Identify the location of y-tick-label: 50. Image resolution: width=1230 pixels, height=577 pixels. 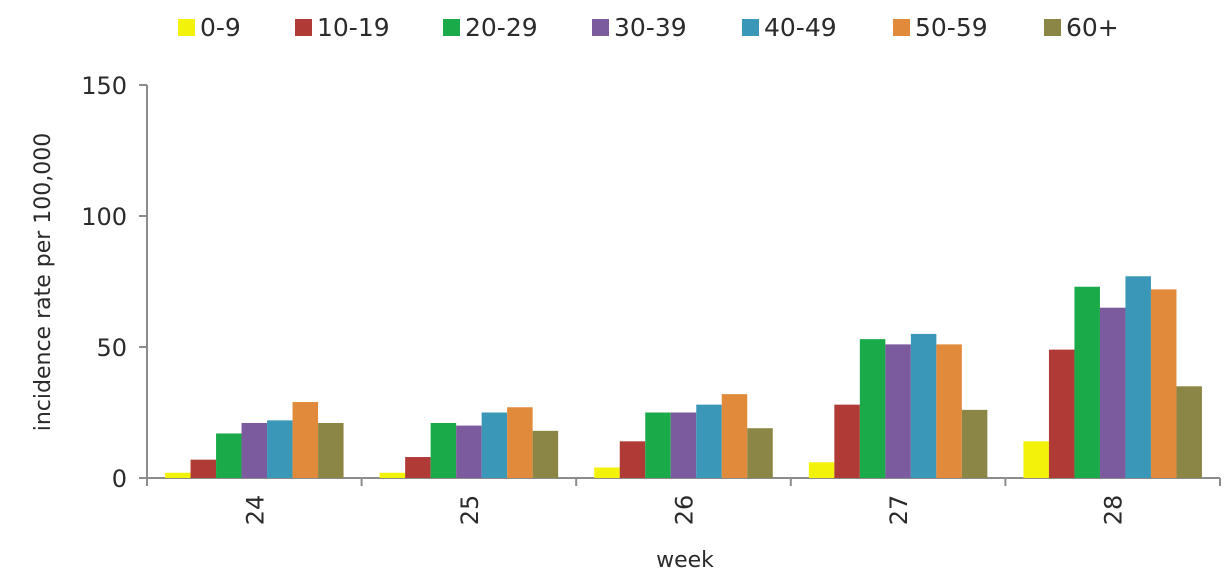
(111, 348).